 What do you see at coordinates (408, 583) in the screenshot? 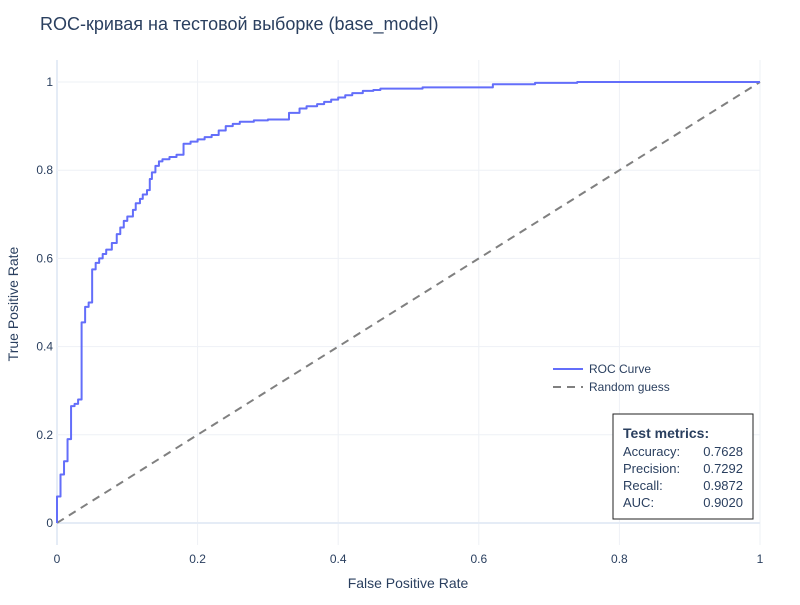
I see `x-axis-label: False Positive Rate` at bounding box center [408, 583].